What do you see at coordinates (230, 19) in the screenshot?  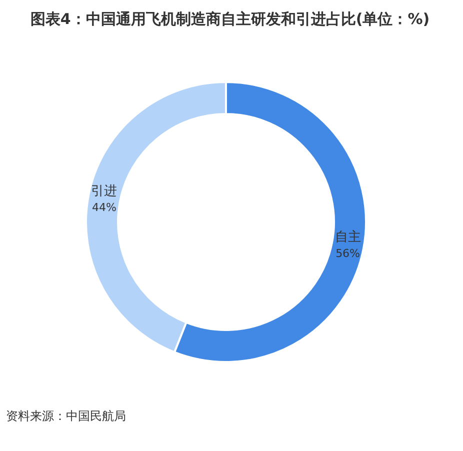 I see `chart-title: 图表4：中国通用飞机制造商自主研发和引进占比(单位：%)` at bounding box center [230, 19].